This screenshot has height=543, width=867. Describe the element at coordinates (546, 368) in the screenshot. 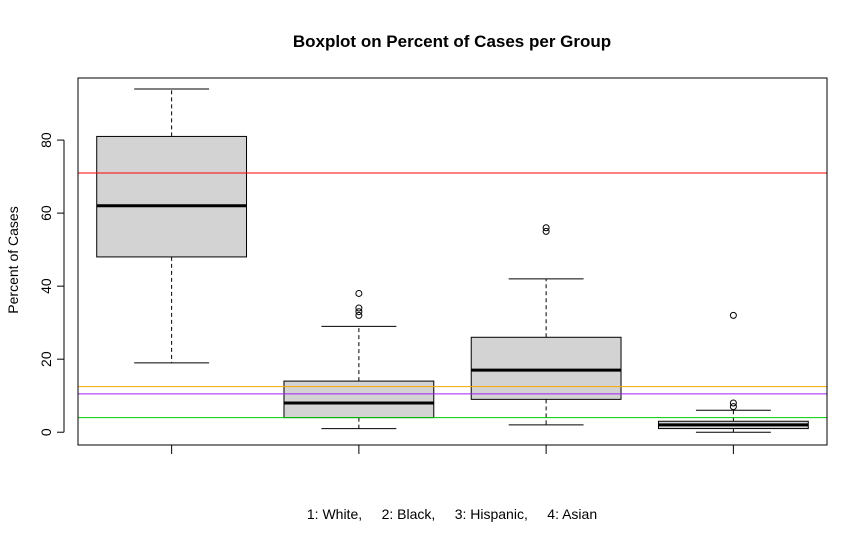

I see `group-3-box` at that location.